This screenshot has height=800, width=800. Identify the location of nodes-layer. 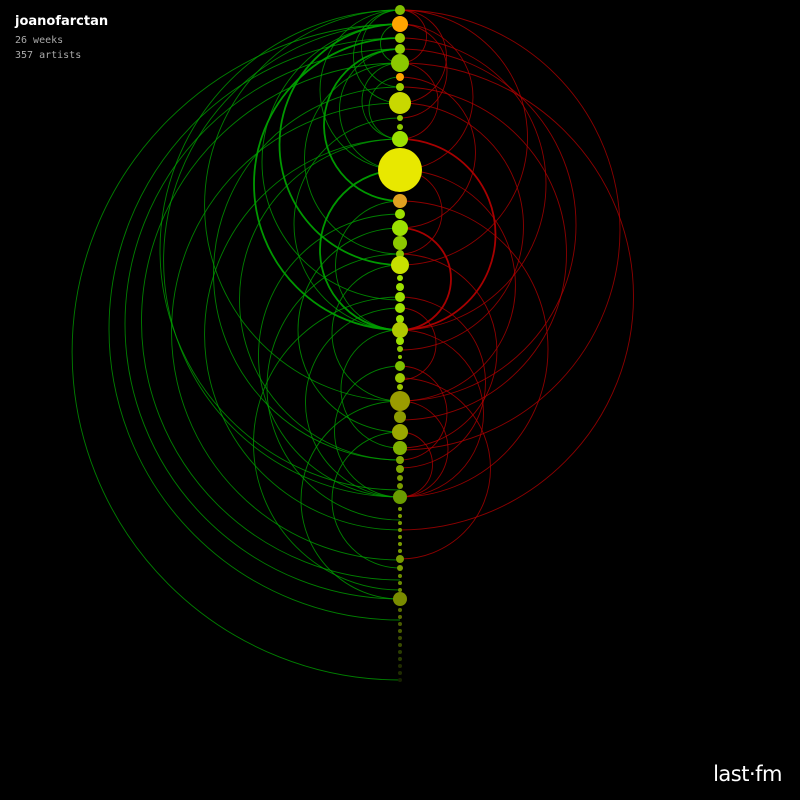
(400, 343).